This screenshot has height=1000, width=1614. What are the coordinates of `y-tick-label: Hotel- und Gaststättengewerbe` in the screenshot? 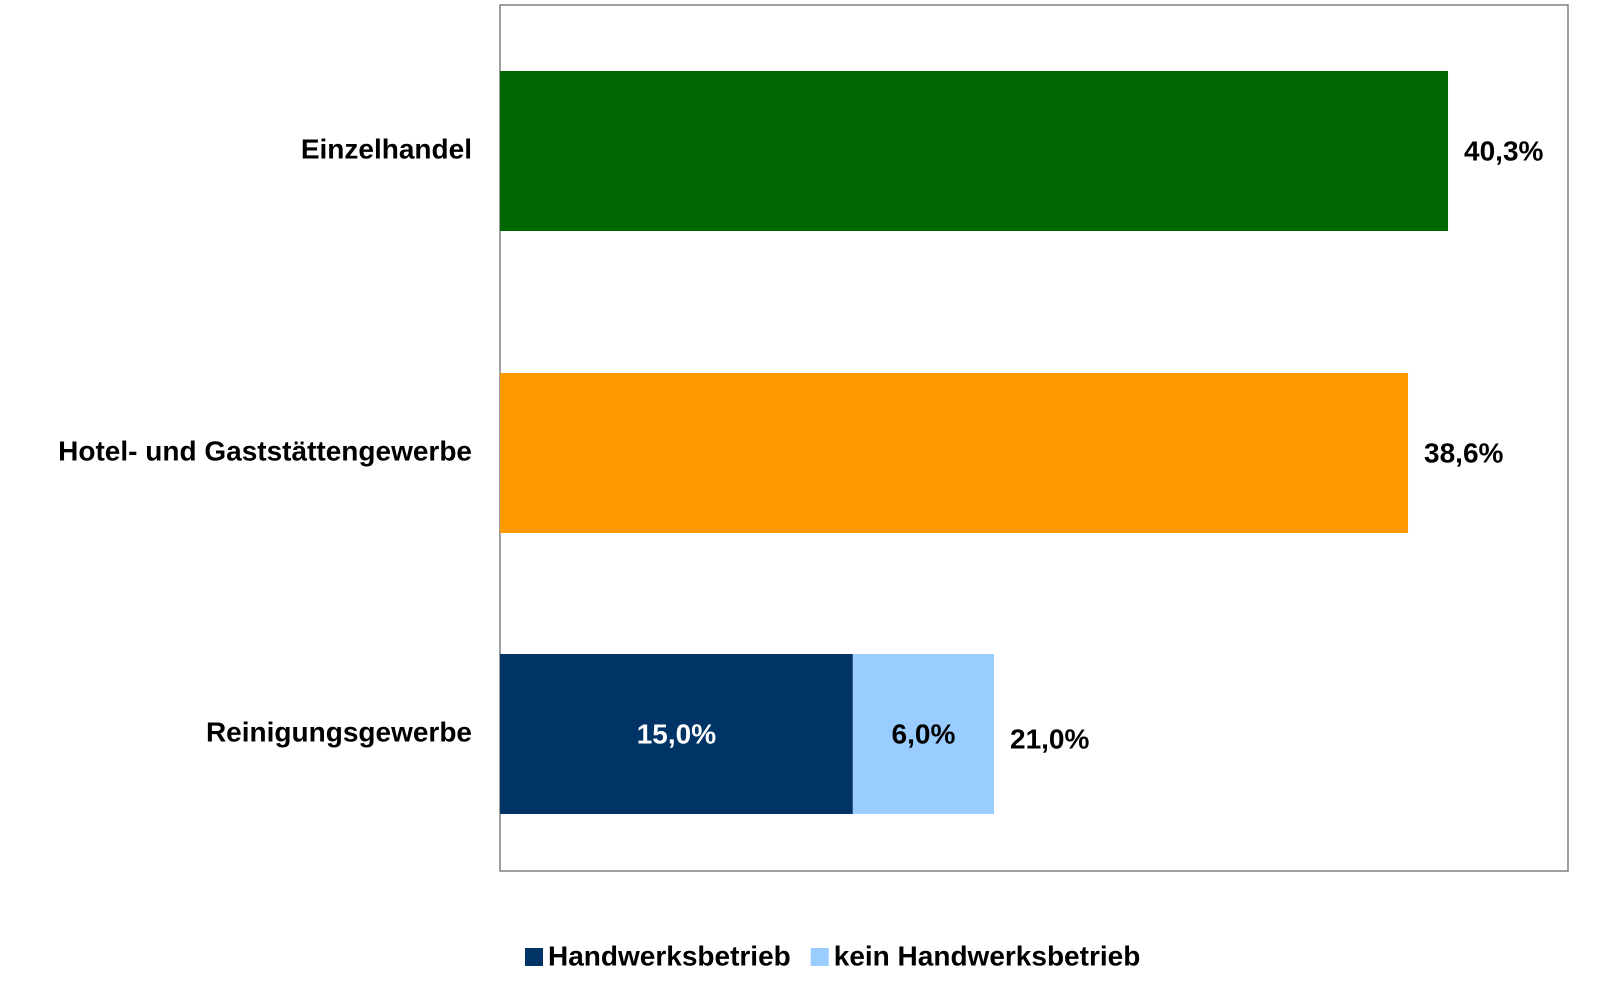 It's located at (265, 450).